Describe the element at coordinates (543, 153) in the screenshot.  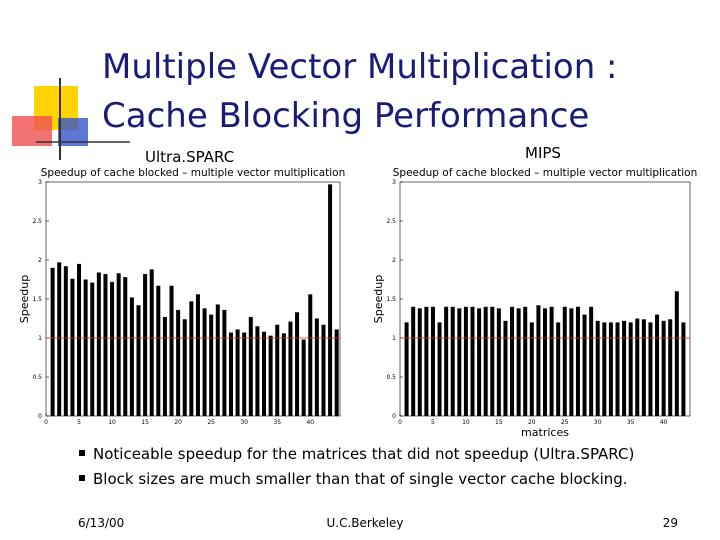
I see `chart-heading: MIPS` at that location.